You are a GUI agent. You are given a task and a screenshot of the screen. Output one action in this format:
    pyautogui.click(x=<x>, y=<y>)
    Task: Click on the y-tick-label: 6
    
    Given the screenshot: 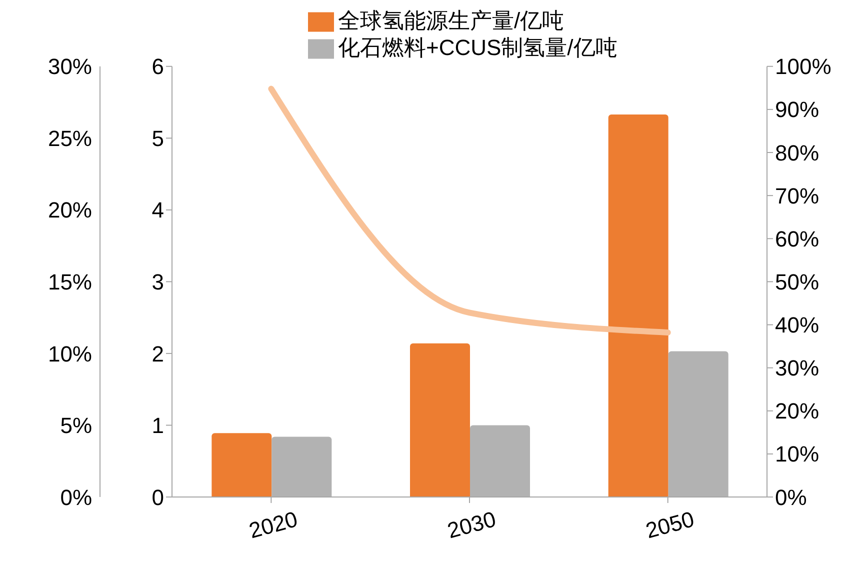 What is the action you would take?
    pyautogui.click(x=158, y=67)
    